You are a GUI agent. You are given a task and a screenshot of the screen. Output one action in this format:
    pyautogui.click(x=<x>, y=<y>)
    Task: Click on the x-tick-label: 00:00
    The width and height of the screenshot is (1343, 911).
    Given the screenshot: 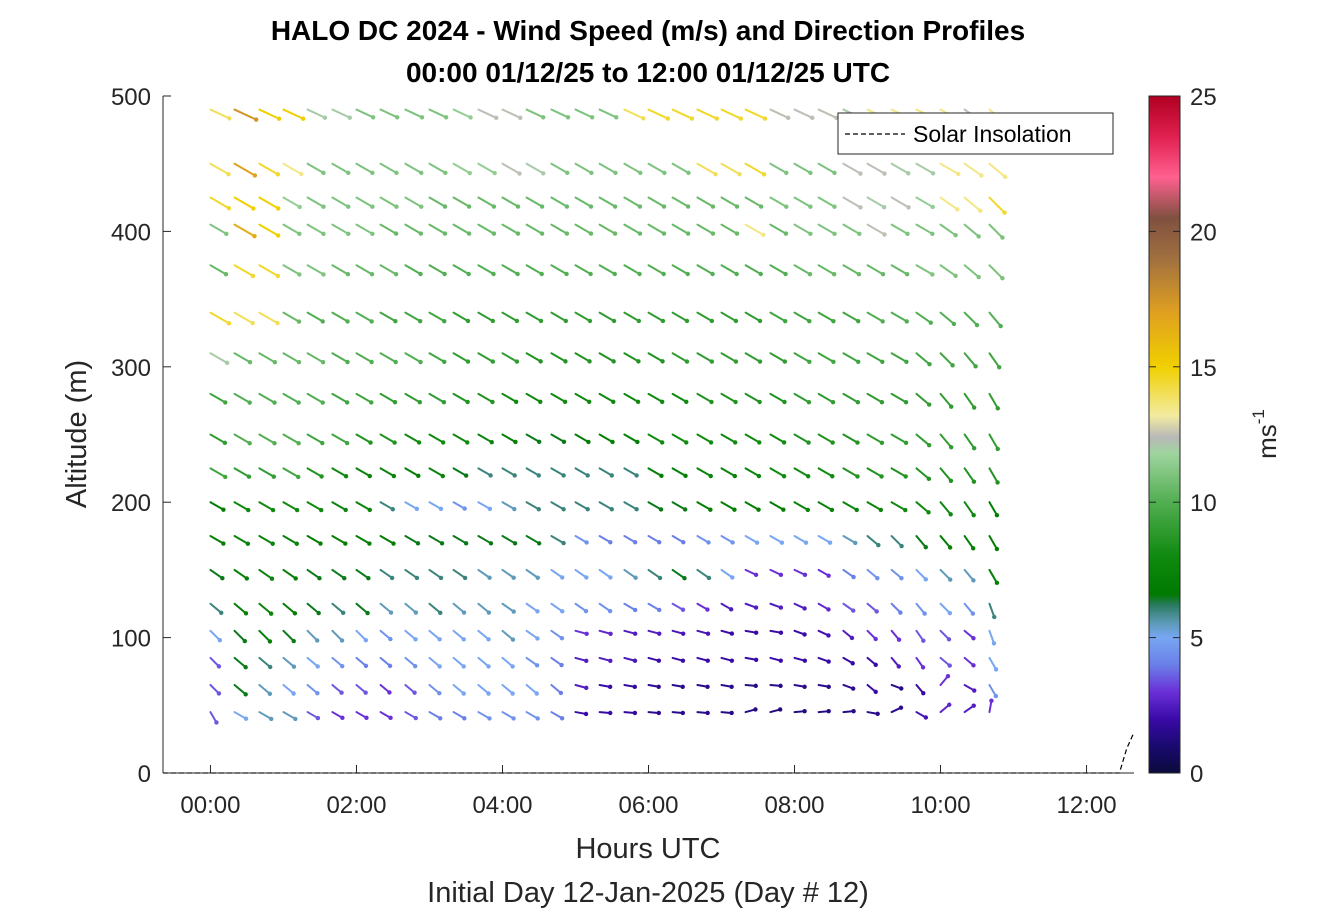 What is the action you would take?
    pyautogui.click(x=210, y=805)
    